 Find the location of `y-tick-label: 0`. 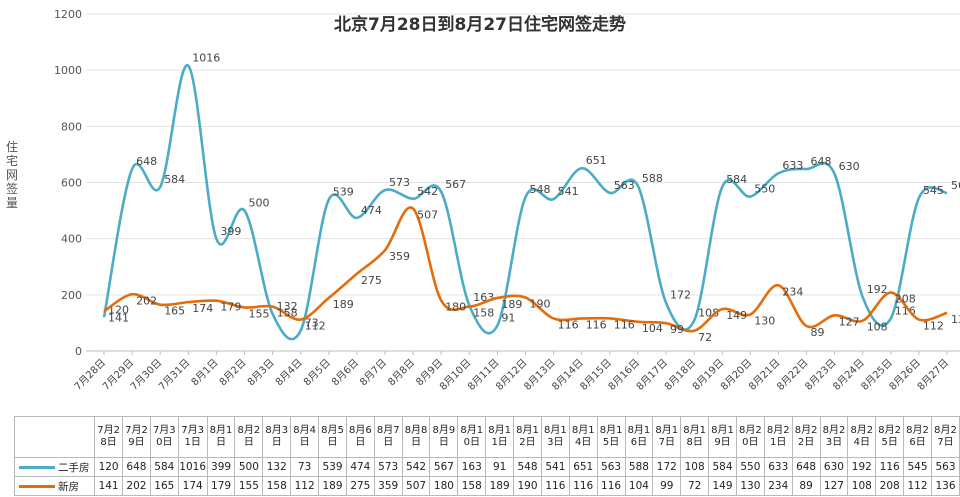

y-tick-label: 0 is located at coordinates (78, 351).